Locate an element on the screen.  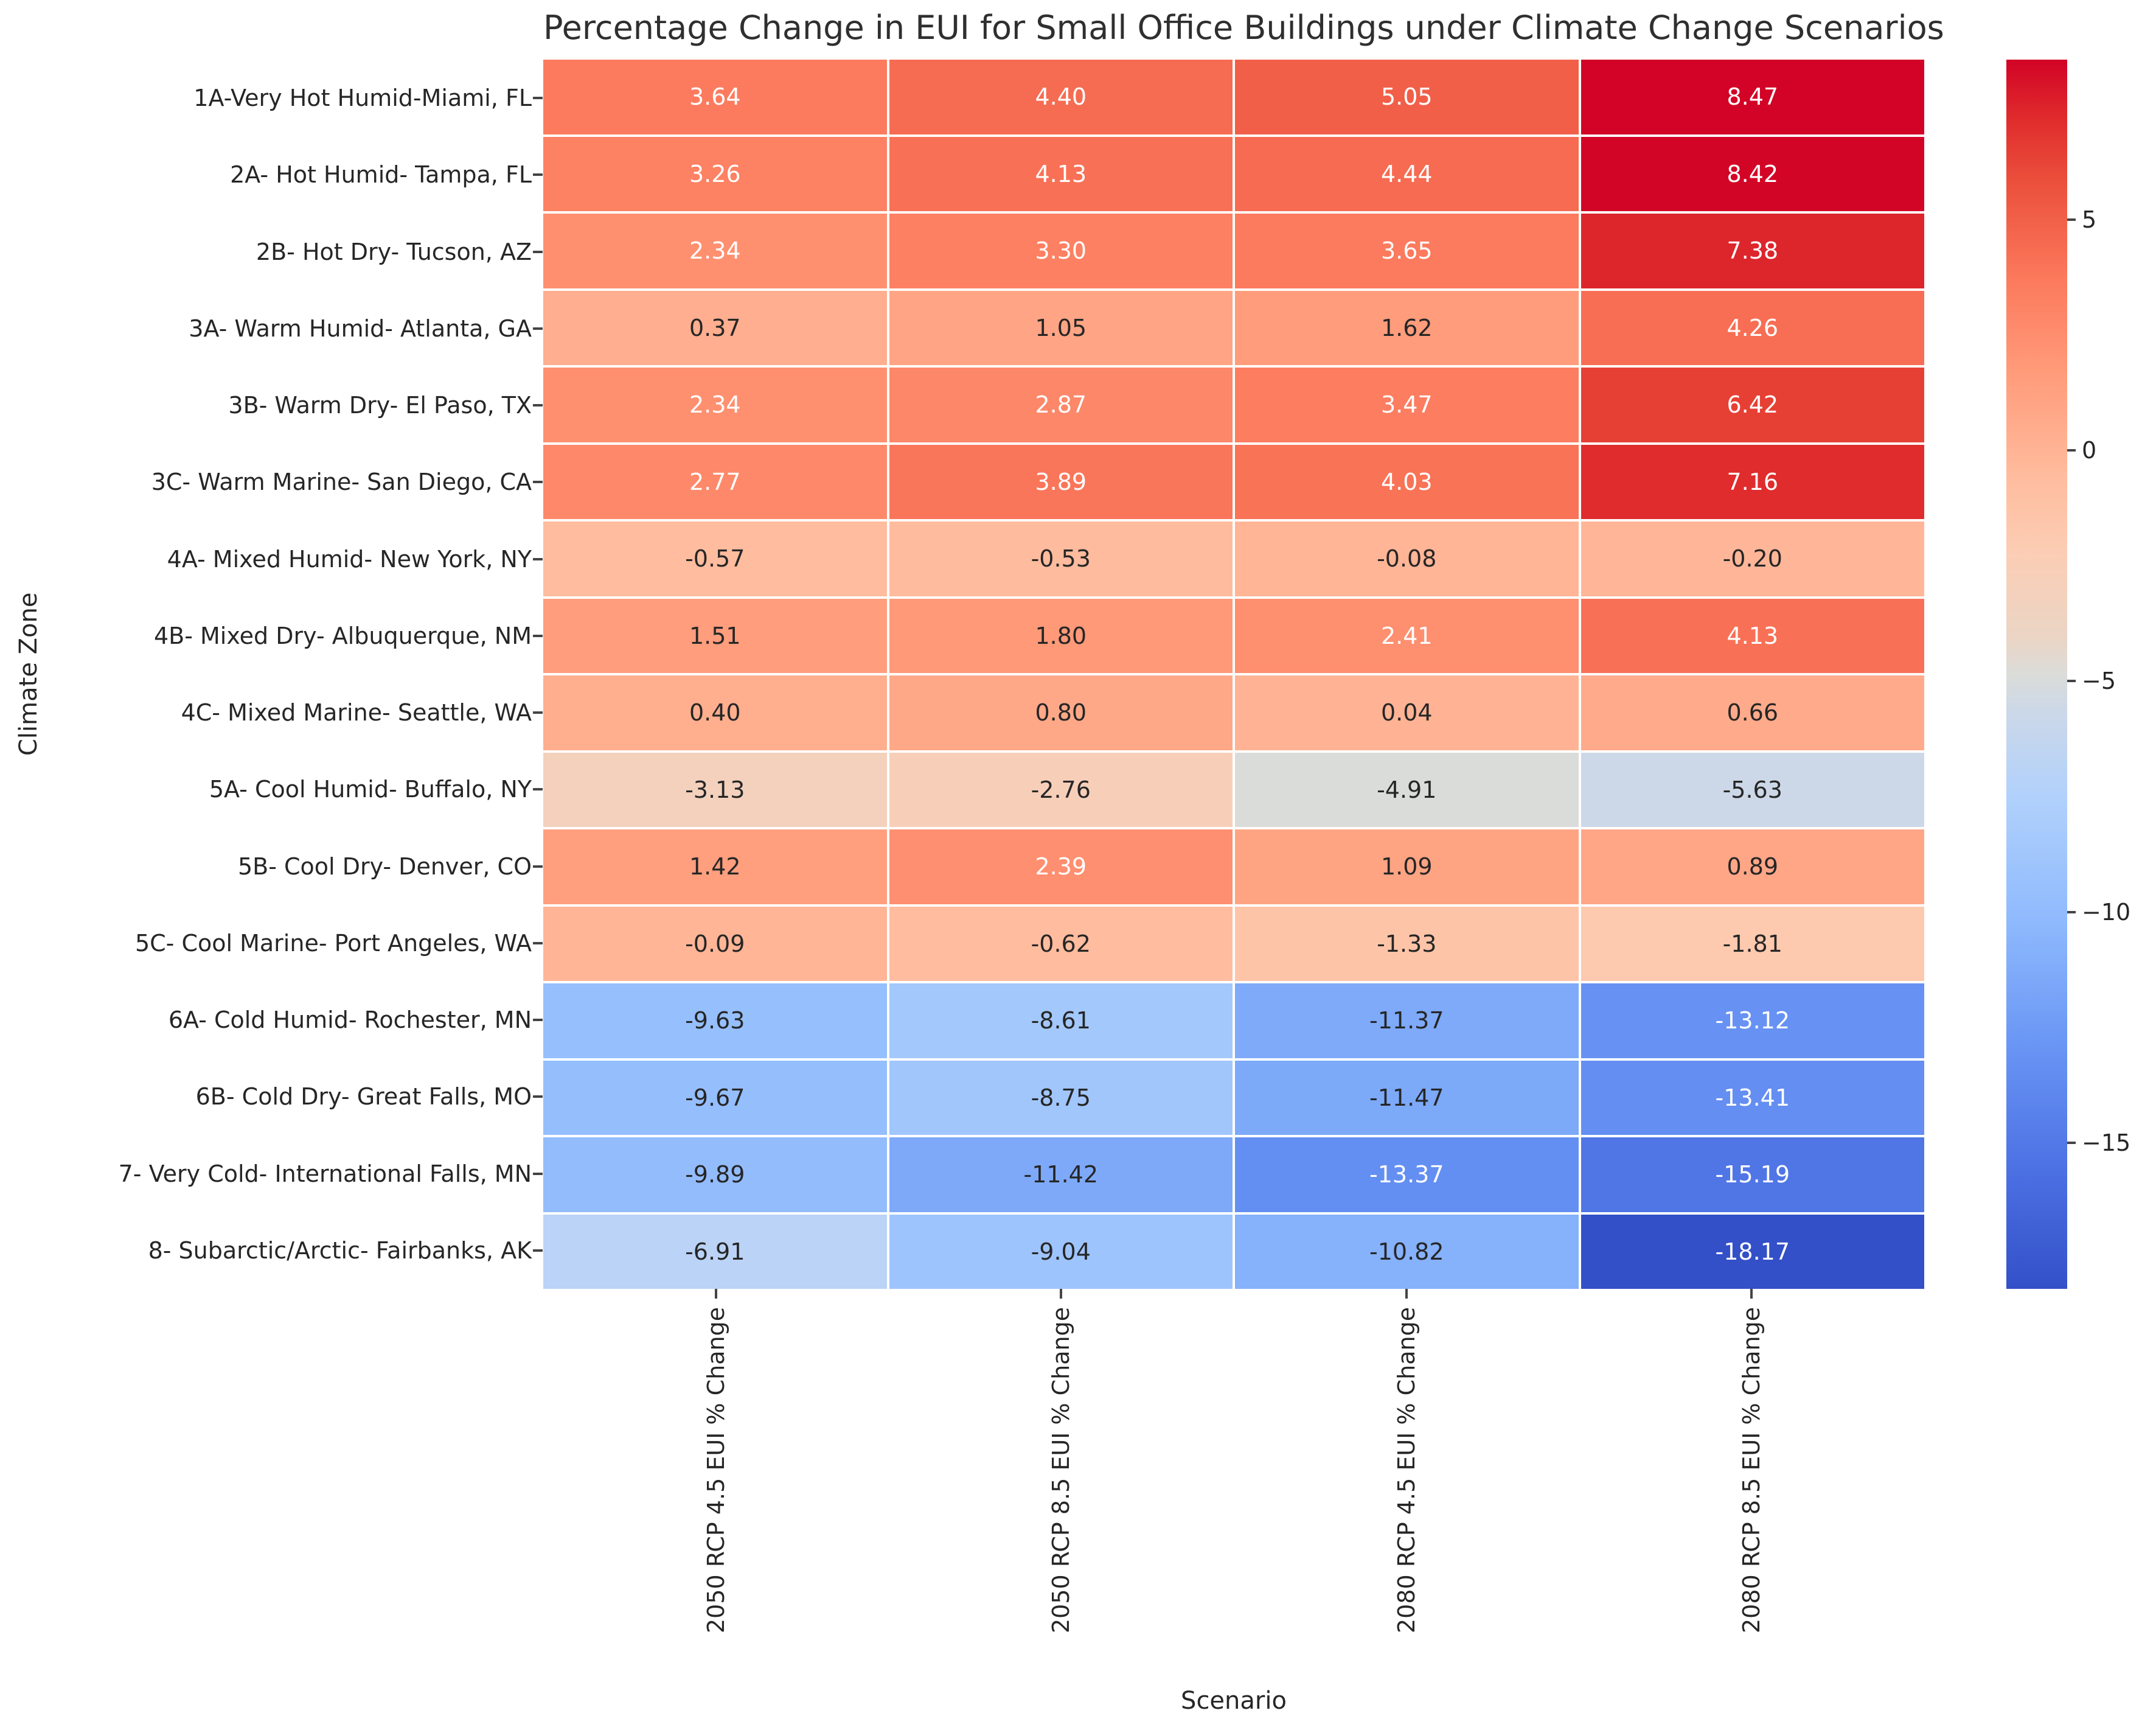
y-tick-label: 2B- Hot Dry- Tucson, AZ is located at coordinates (394, 251).